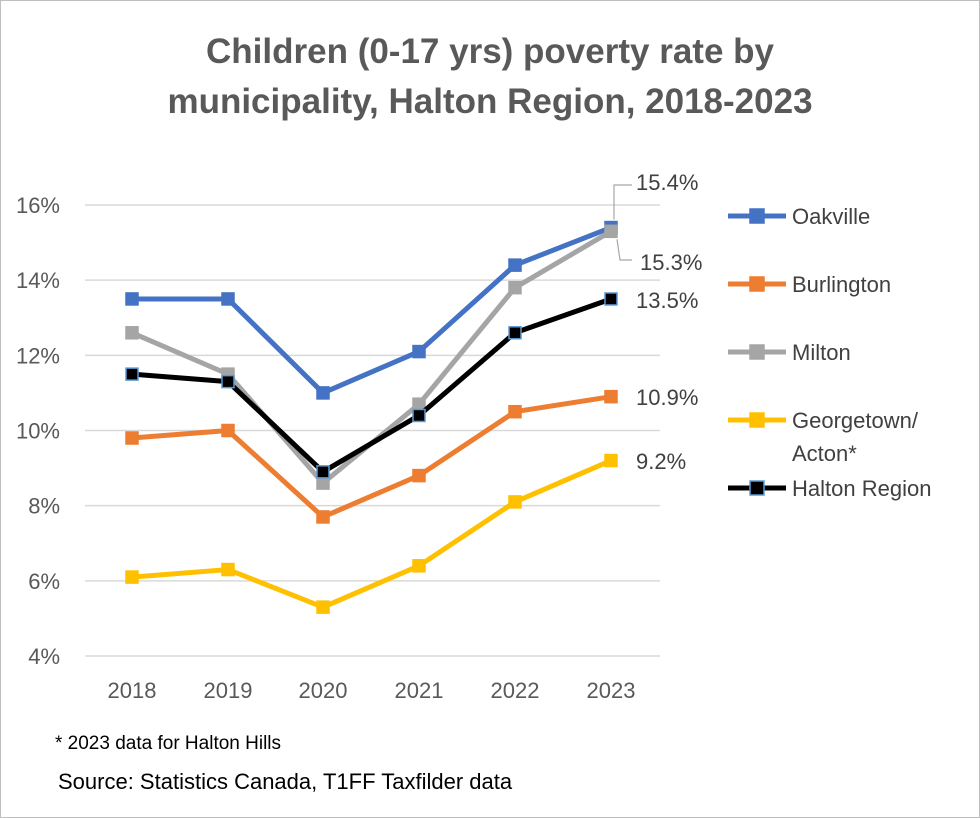 This screenshot has width=980, height=818. What do you see at coordinates (323, 517) in the screenshot?
I see `data-point-burlington-2020` at bounding box center [323, 517].